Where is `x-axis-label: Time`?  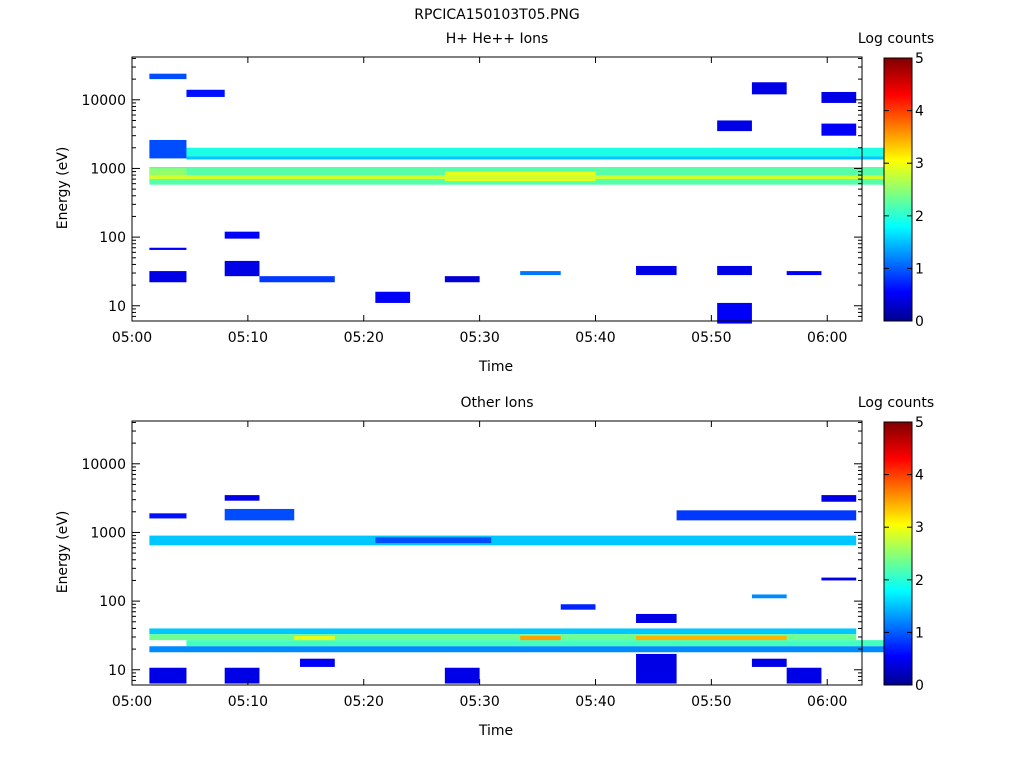
x-axis-label: Time is located at coordinates (495, 731).